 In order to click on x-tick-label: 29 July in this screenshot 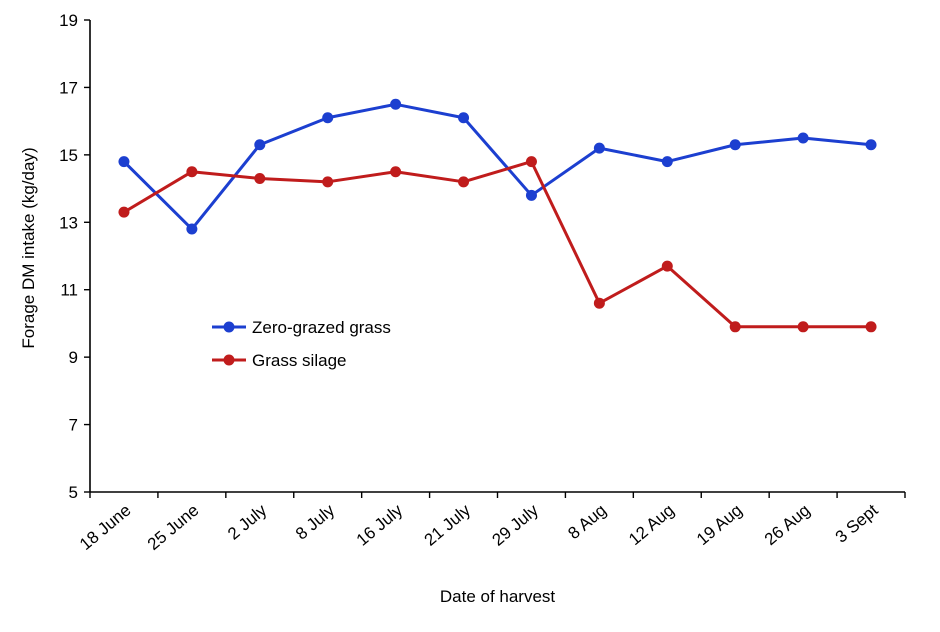, I will do `click(516, 524)`.